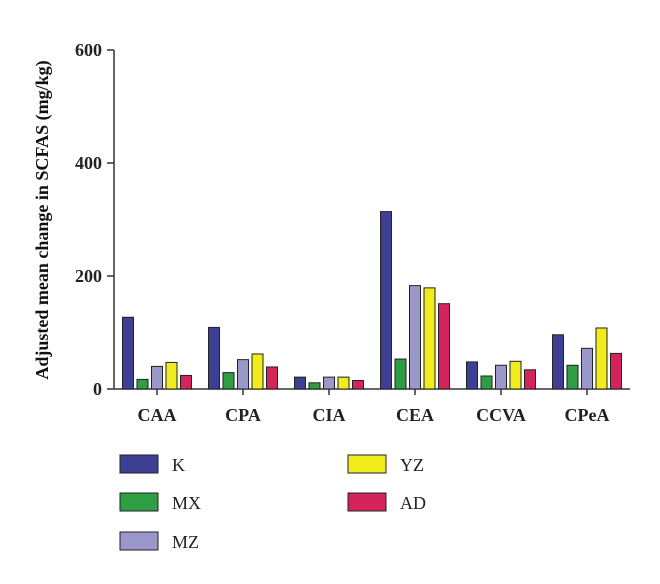 The height and width of the screenshot is (584, 660). What do you see at coordinates (587, 415) in the screenshot?
I see `x-tick-label: CPeA` at bounding box center [587, 415].